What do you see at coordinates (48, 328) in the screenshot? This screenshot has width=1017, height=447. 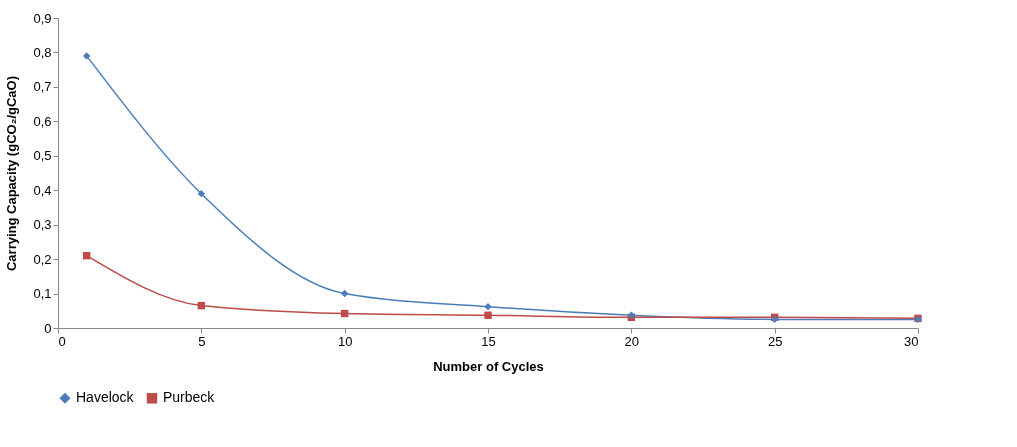 I see `y-tick-label: 0` at bounding box center [48, 328].